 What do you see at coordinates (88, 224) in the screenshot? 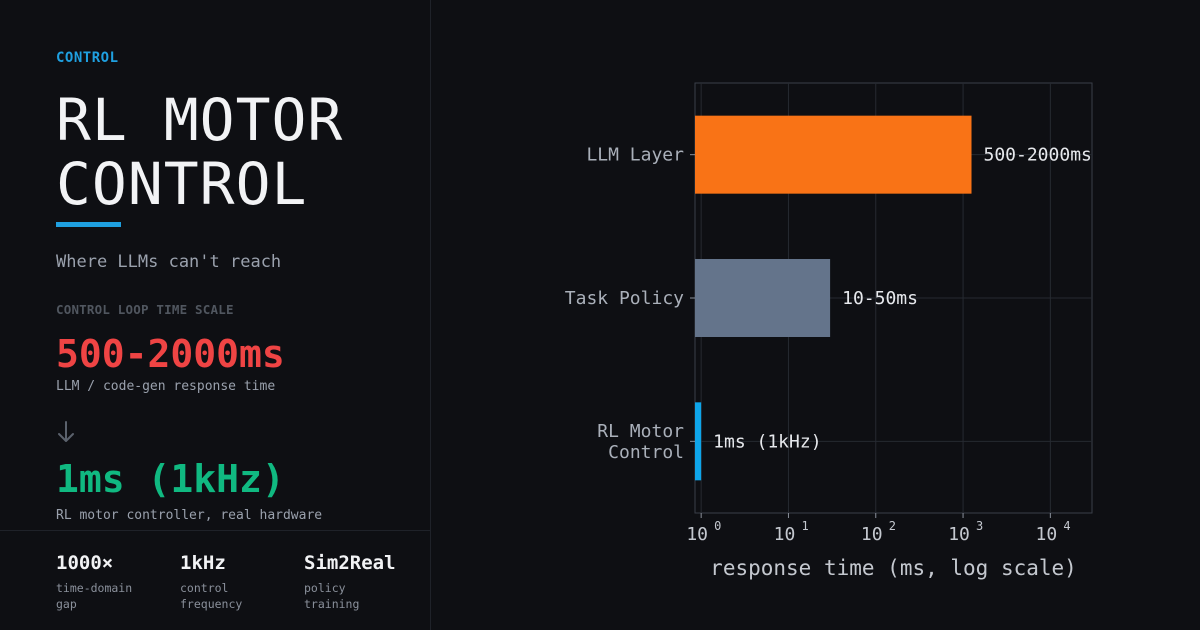
I see `title-underline` at bounding box center [88, 224].